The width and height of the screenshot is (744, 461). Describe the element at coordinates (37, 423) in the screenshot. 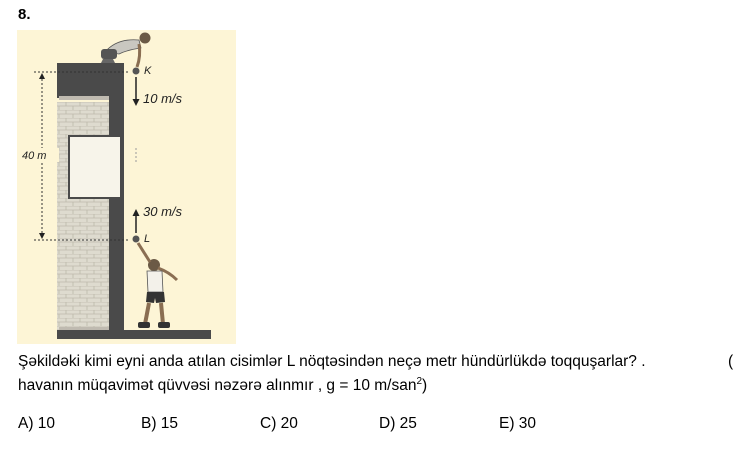

I see `option-a: A) 10` at that location.